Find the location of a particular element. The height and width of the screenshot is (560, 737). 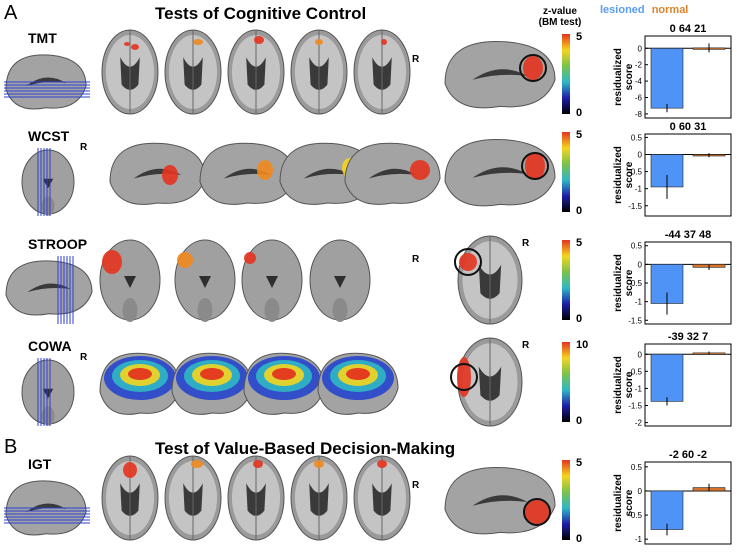

y-tick-label: -8 is located at coordinates (639, 114).